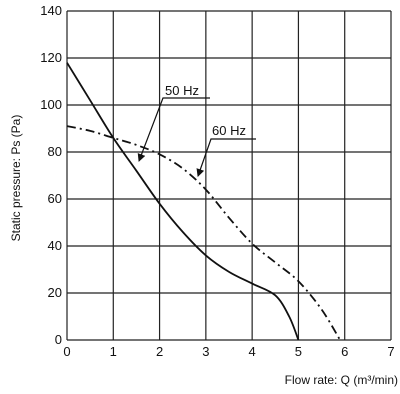 This screenshot has width=400, height=394. I want to click on callout-60hz, so click(226, 157).